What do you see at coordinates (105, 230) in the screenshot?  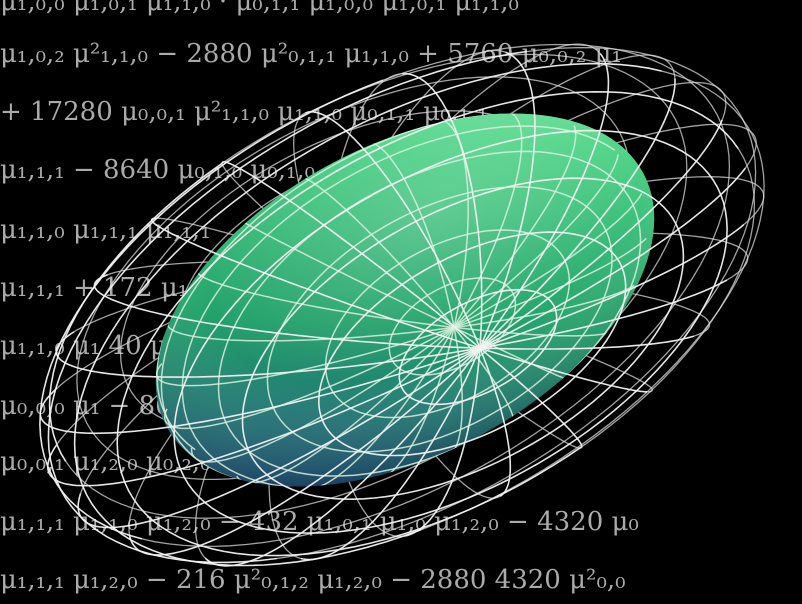 I see `equation-line: μ₁,₁,₀ μ₁,₁,₁ μ₁,₁,₁` at bounding box center [105, 230].